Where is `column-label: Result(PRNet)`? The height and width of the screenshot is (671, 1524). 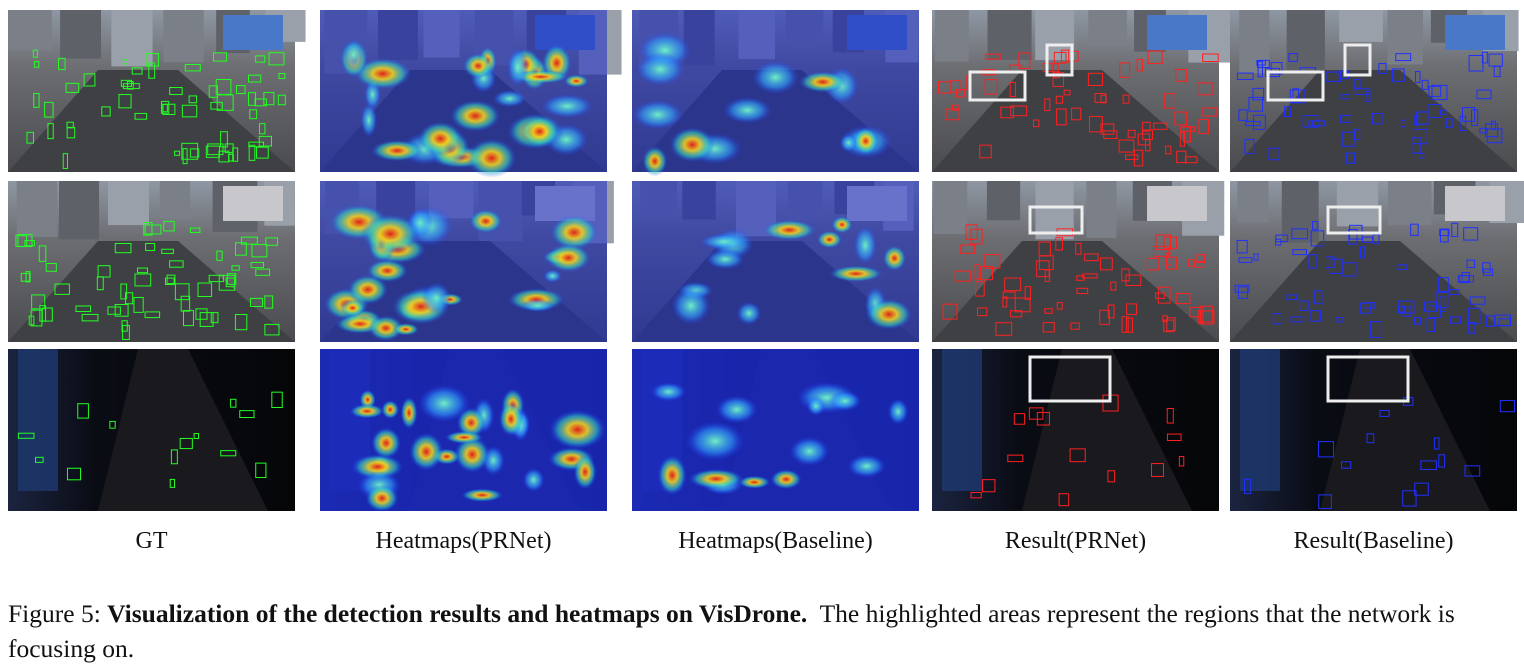 column-label: Result(PRNet) is located at coordinates (1075, 541).